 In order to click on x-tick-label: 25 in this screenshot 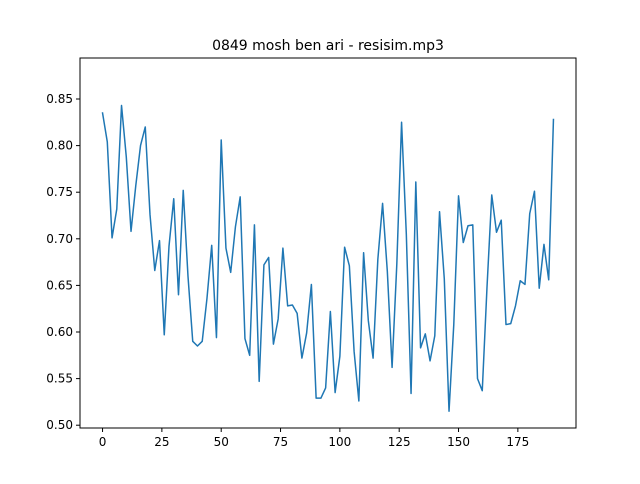, I will do `click(161, 442)`.